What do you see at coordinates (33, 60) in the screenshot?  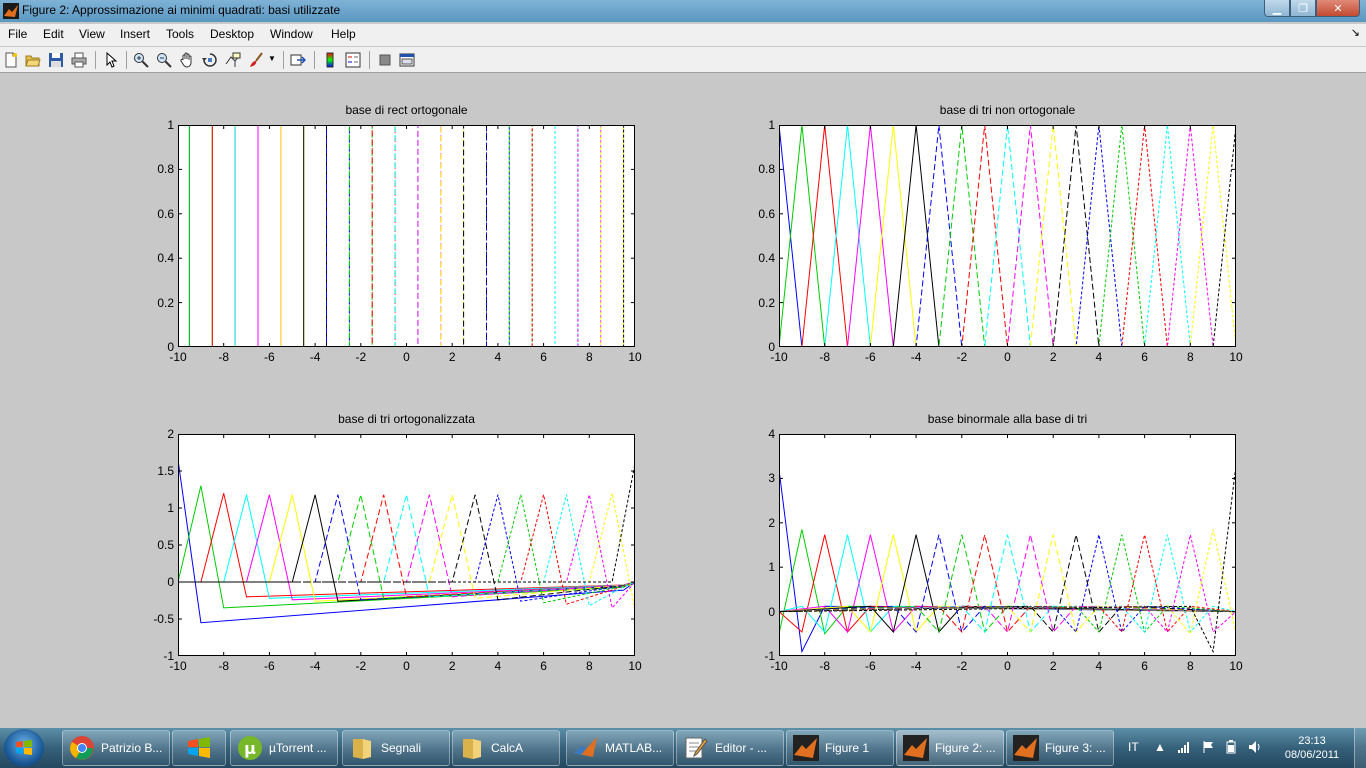 I see `open-file-icon` at bounding box center [33, 60].